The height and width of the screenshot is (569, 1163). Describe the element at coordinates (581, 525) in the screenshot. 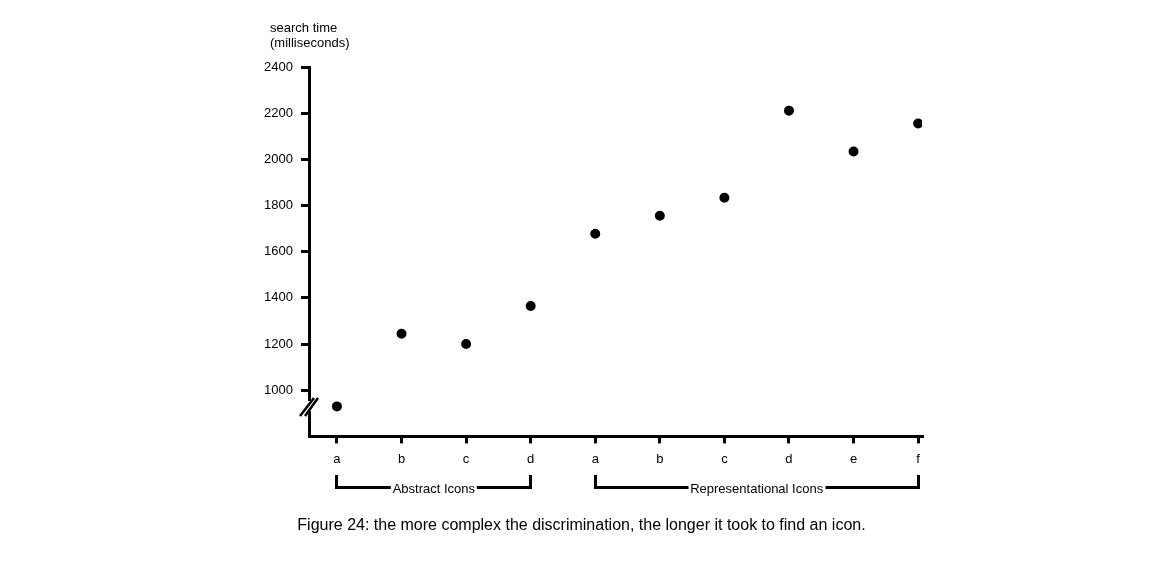

I see `caption: Figure 24: the more complex the discrimination, the longer it took to find an icon.` at that location.